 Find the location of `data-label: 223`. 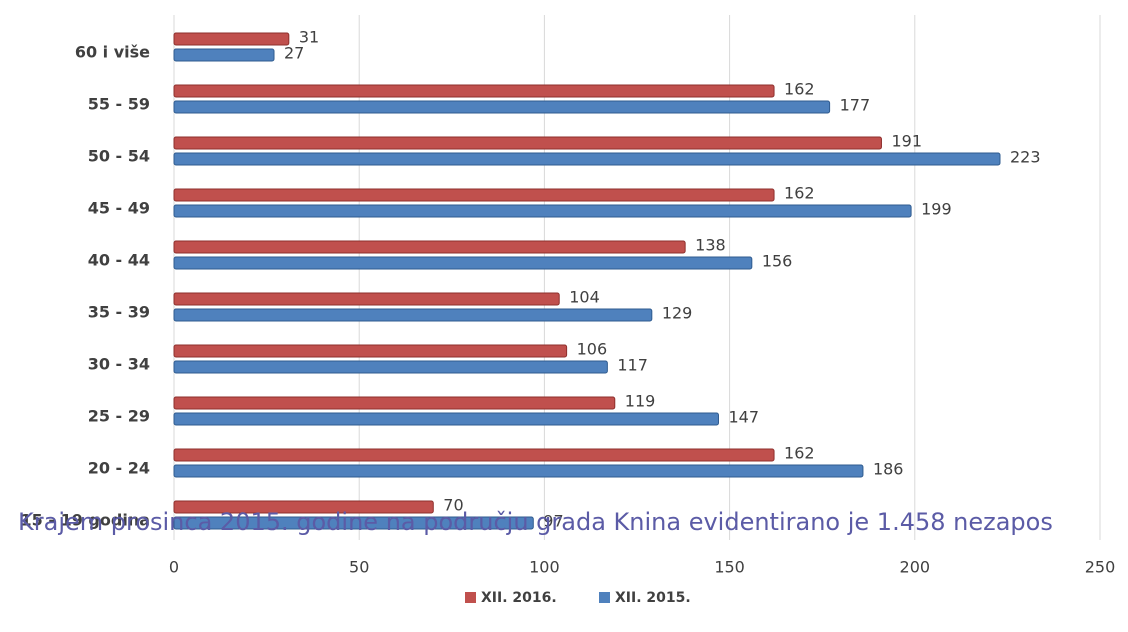

data-label: 223 is located at coordinates (1025, 157).